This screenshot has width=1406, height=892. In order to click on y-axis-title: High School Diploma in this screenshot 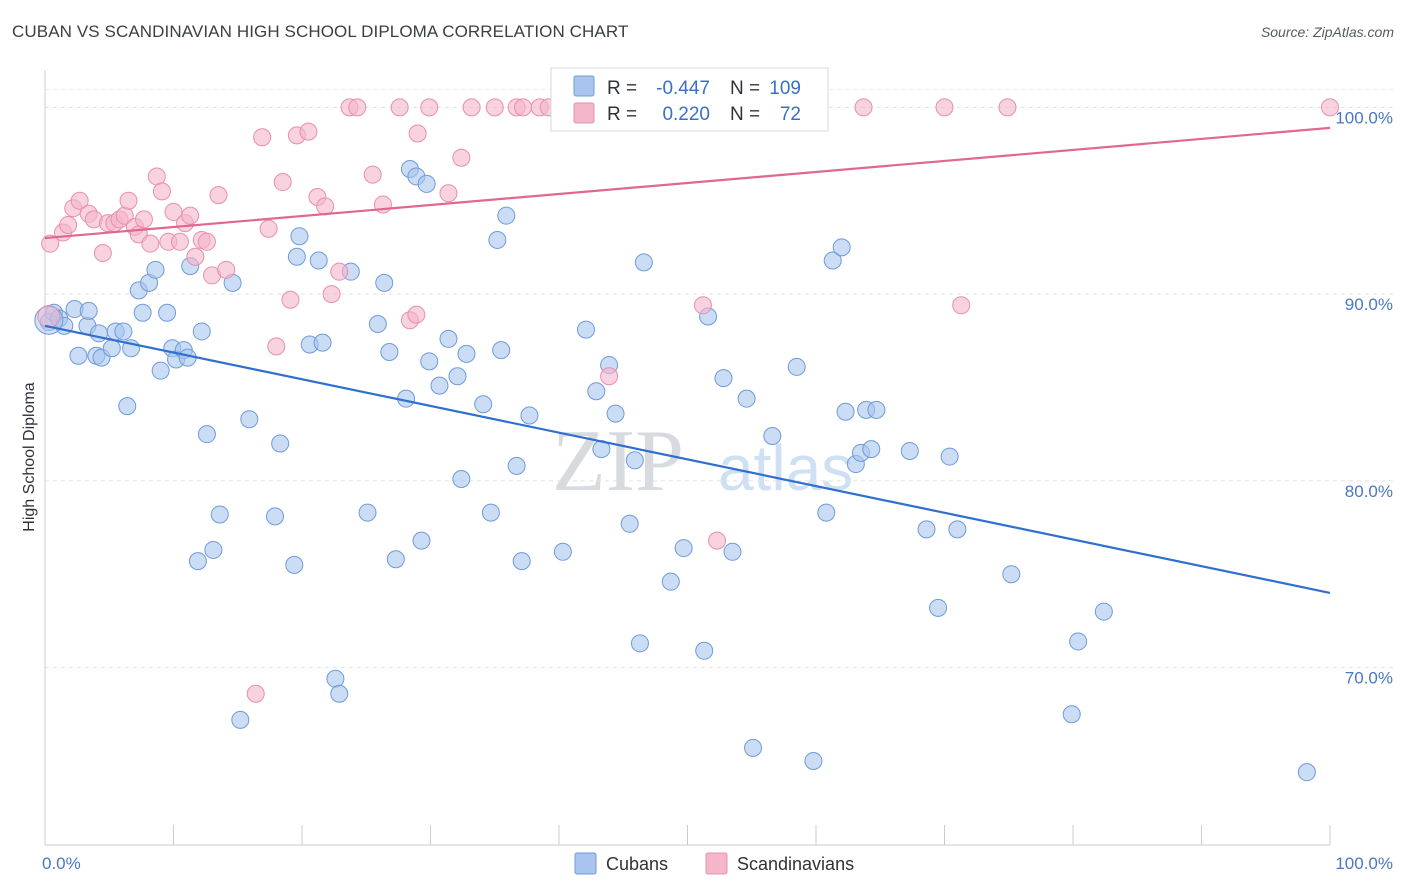, I will do `click(29, 457)`.